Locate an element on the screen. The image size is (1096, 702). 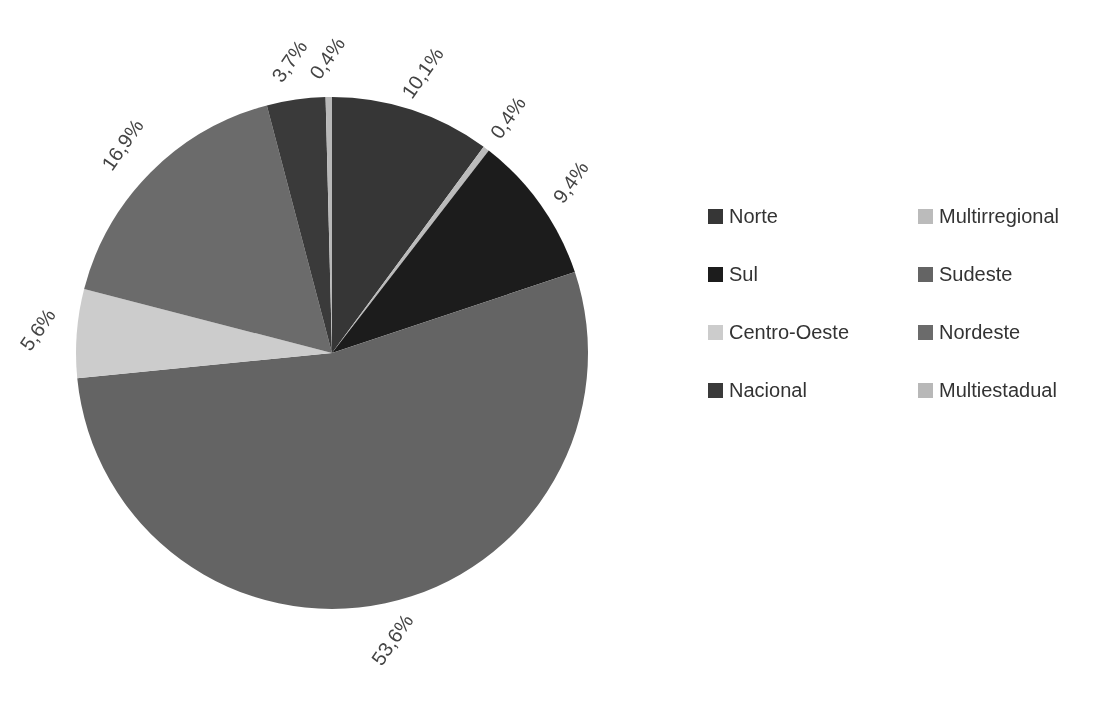
legend-label: Multirregional is located at coordinates (999, 216).